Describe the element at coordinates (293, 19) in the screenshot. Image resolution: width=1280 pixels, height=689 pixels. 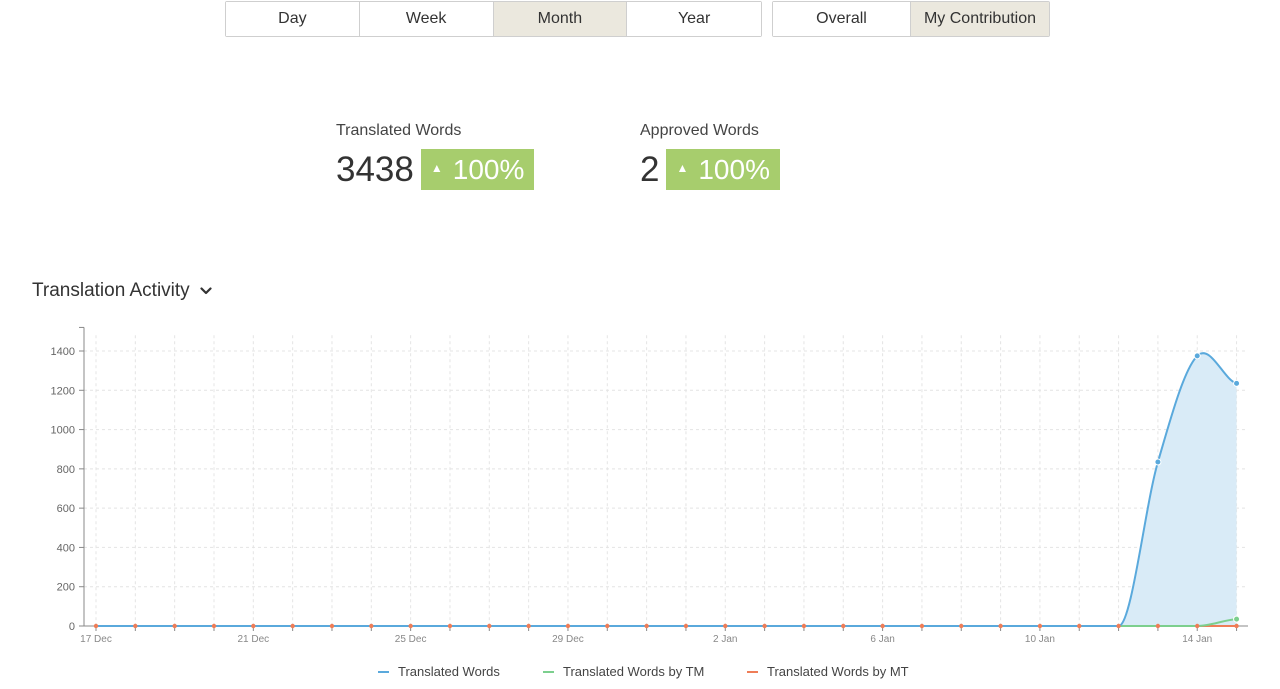
I see `period-day-button: Day` at that location.